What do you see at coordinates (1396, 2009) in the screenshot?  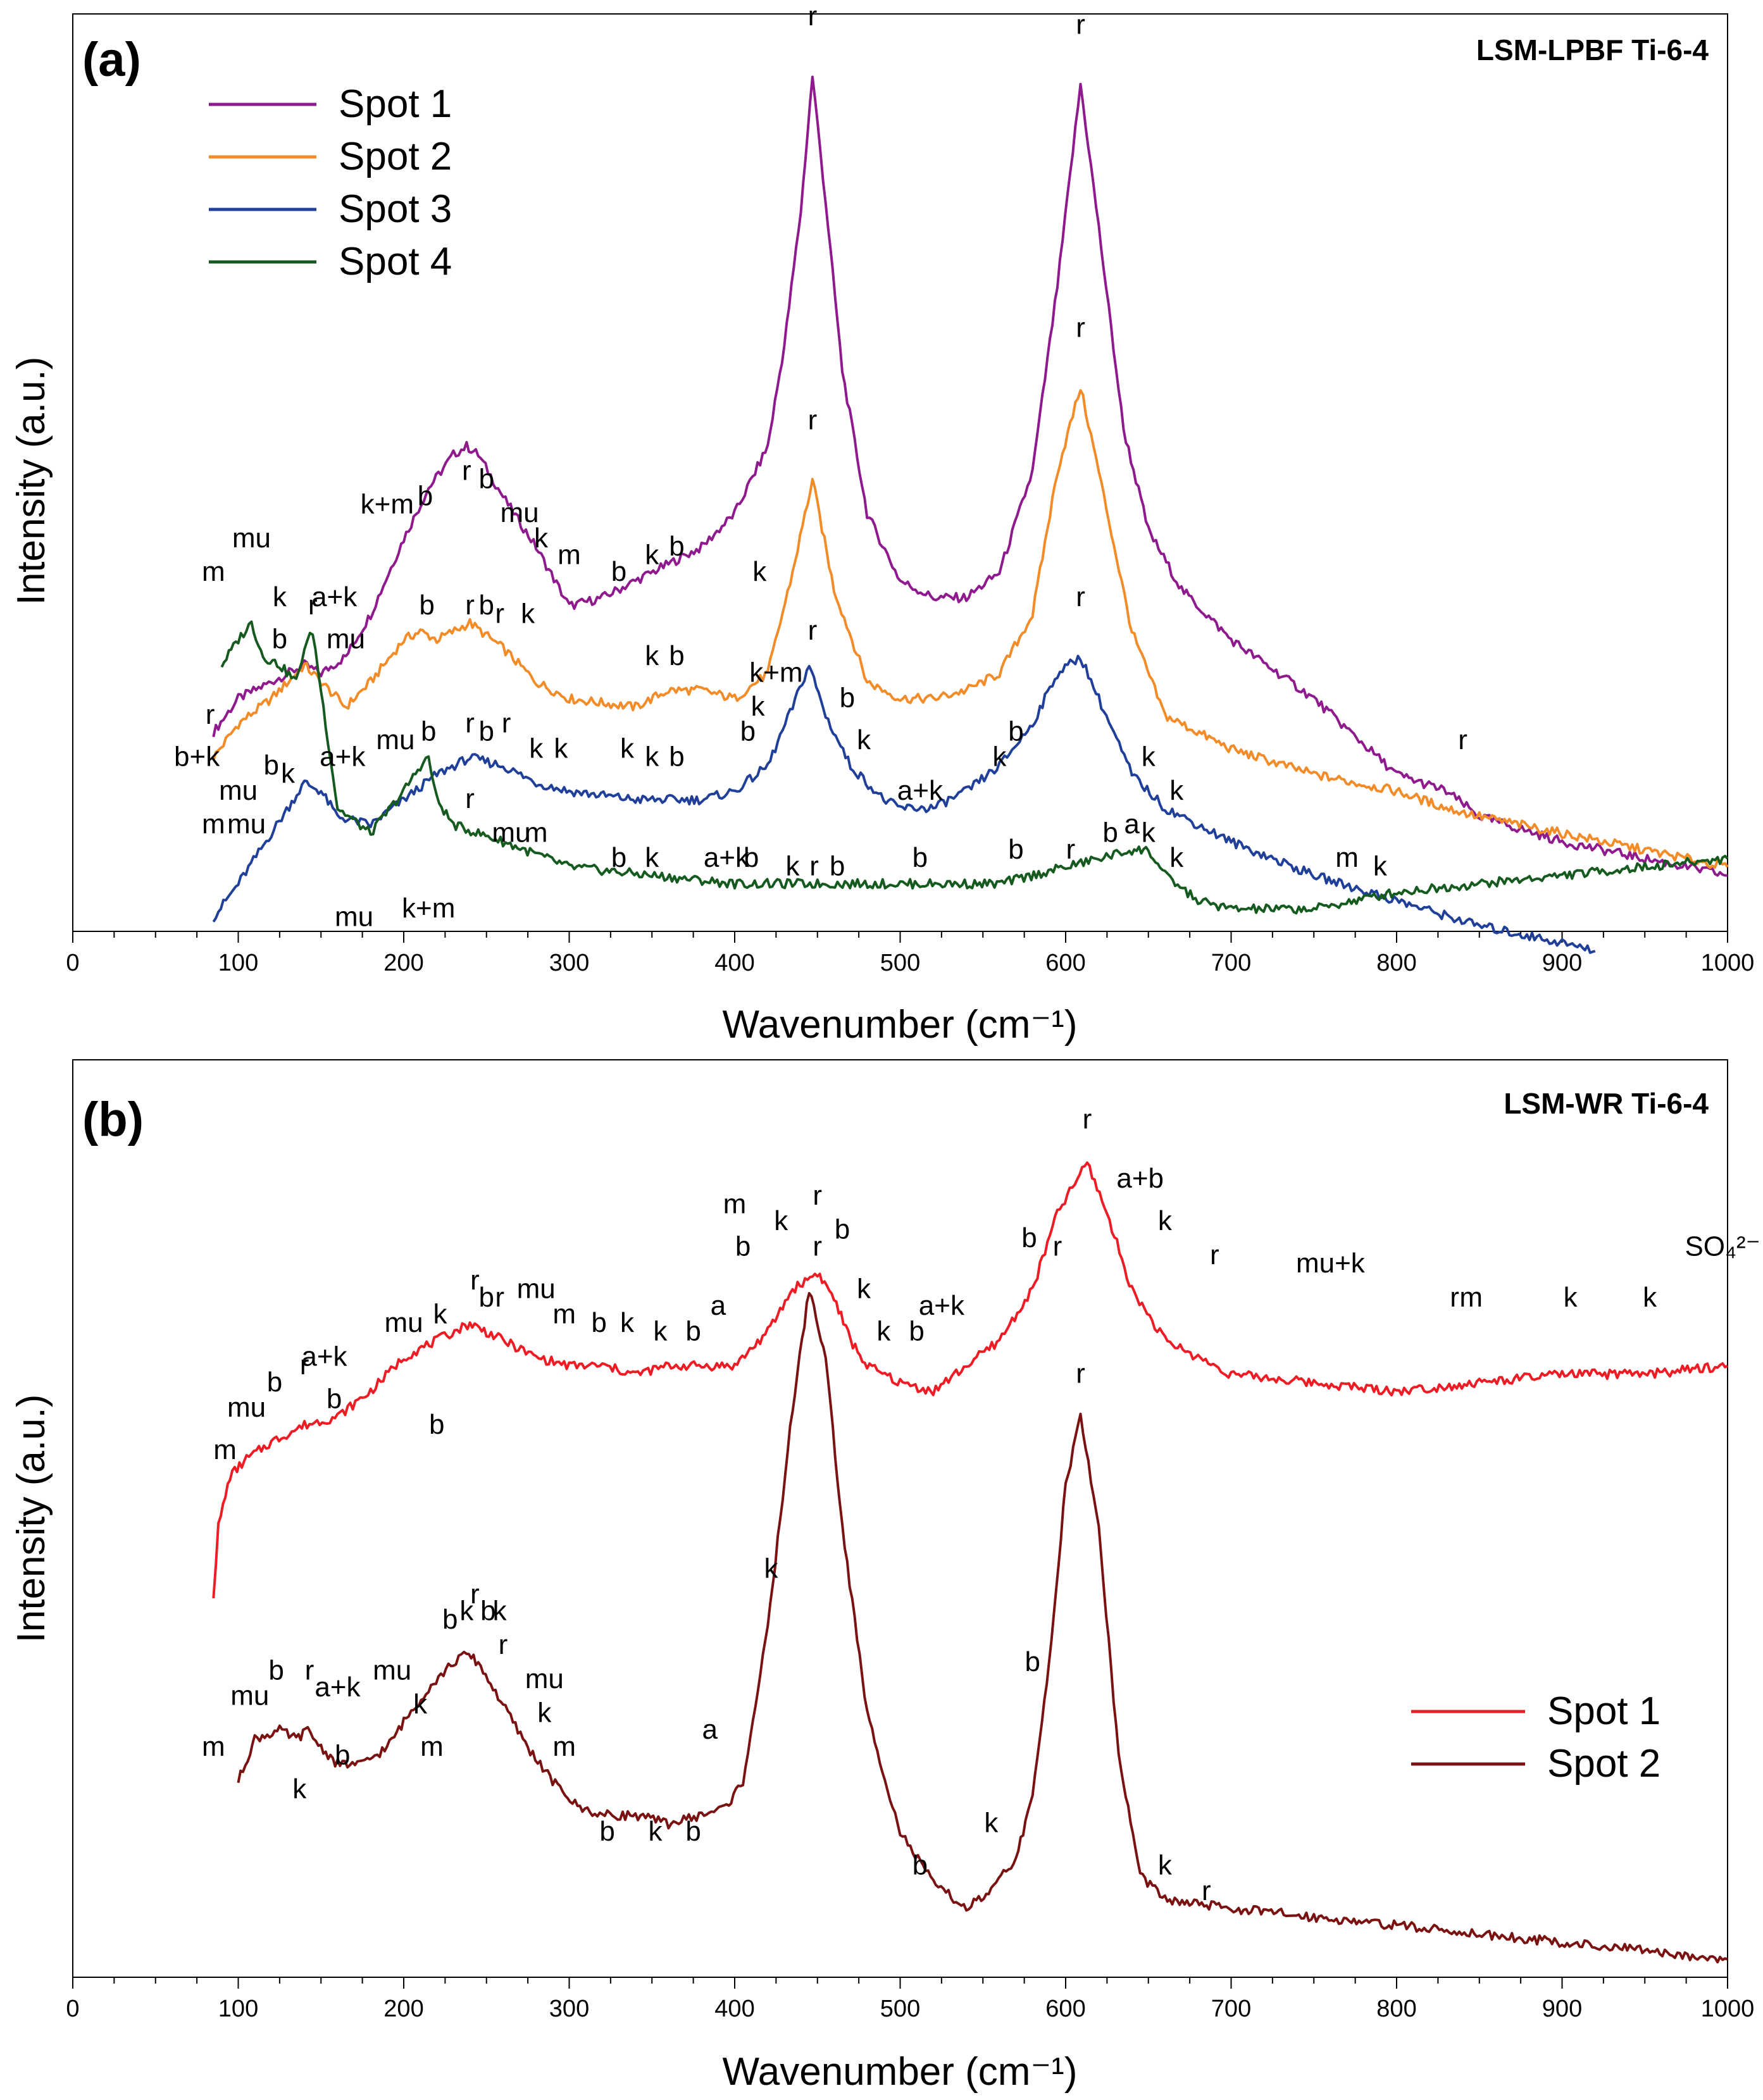 I see `x-tick-label: 800` at bounding box center [1396, 2009].